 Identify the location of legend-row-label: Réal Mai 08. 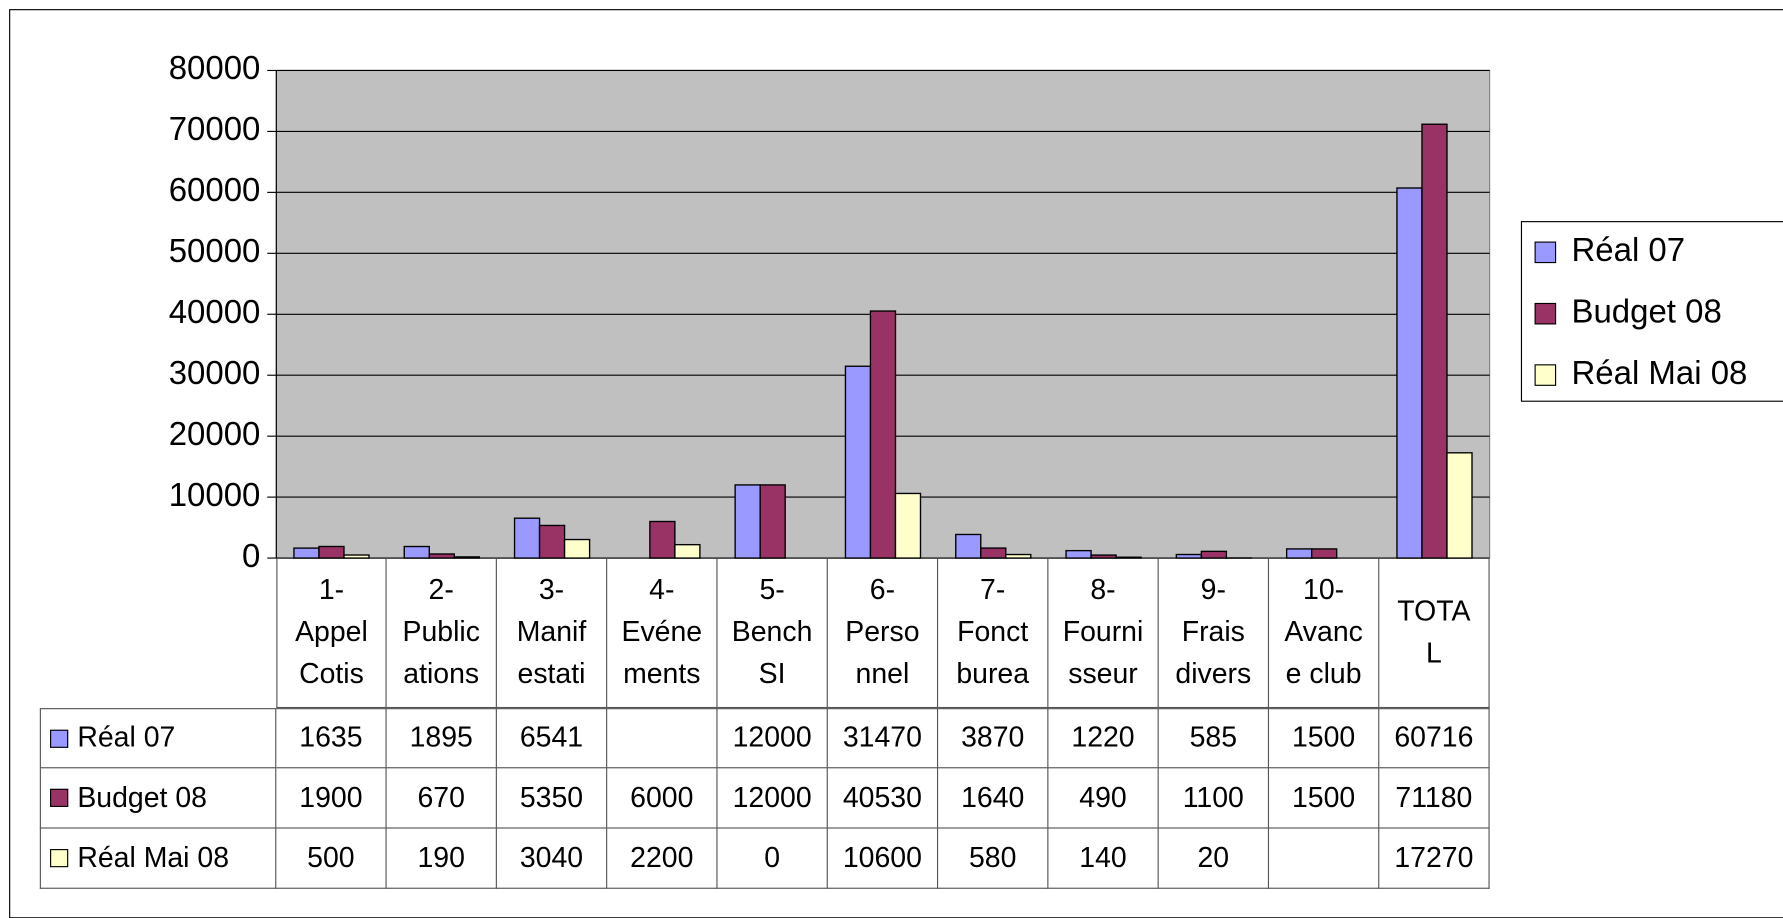
(158, 859).